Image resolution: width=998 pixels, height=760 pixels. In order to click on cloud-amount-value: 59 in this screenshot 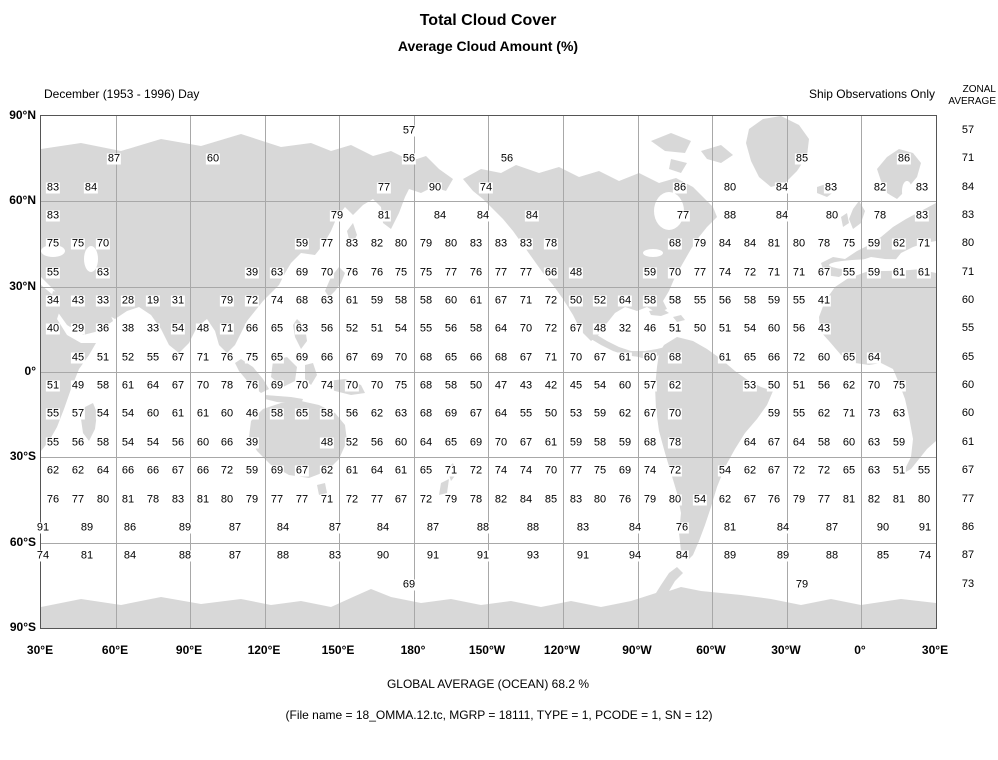, I will do `click(625, 442)`.